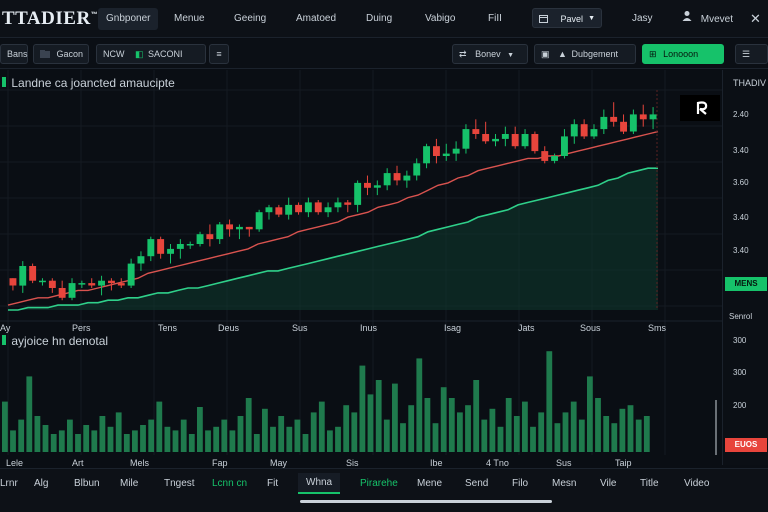 This screenshot has width=768, height=512. Describe the element at coordinates (379, 483) in the screenshot. I see `bottom-item-8: Pirarehe` at that location.